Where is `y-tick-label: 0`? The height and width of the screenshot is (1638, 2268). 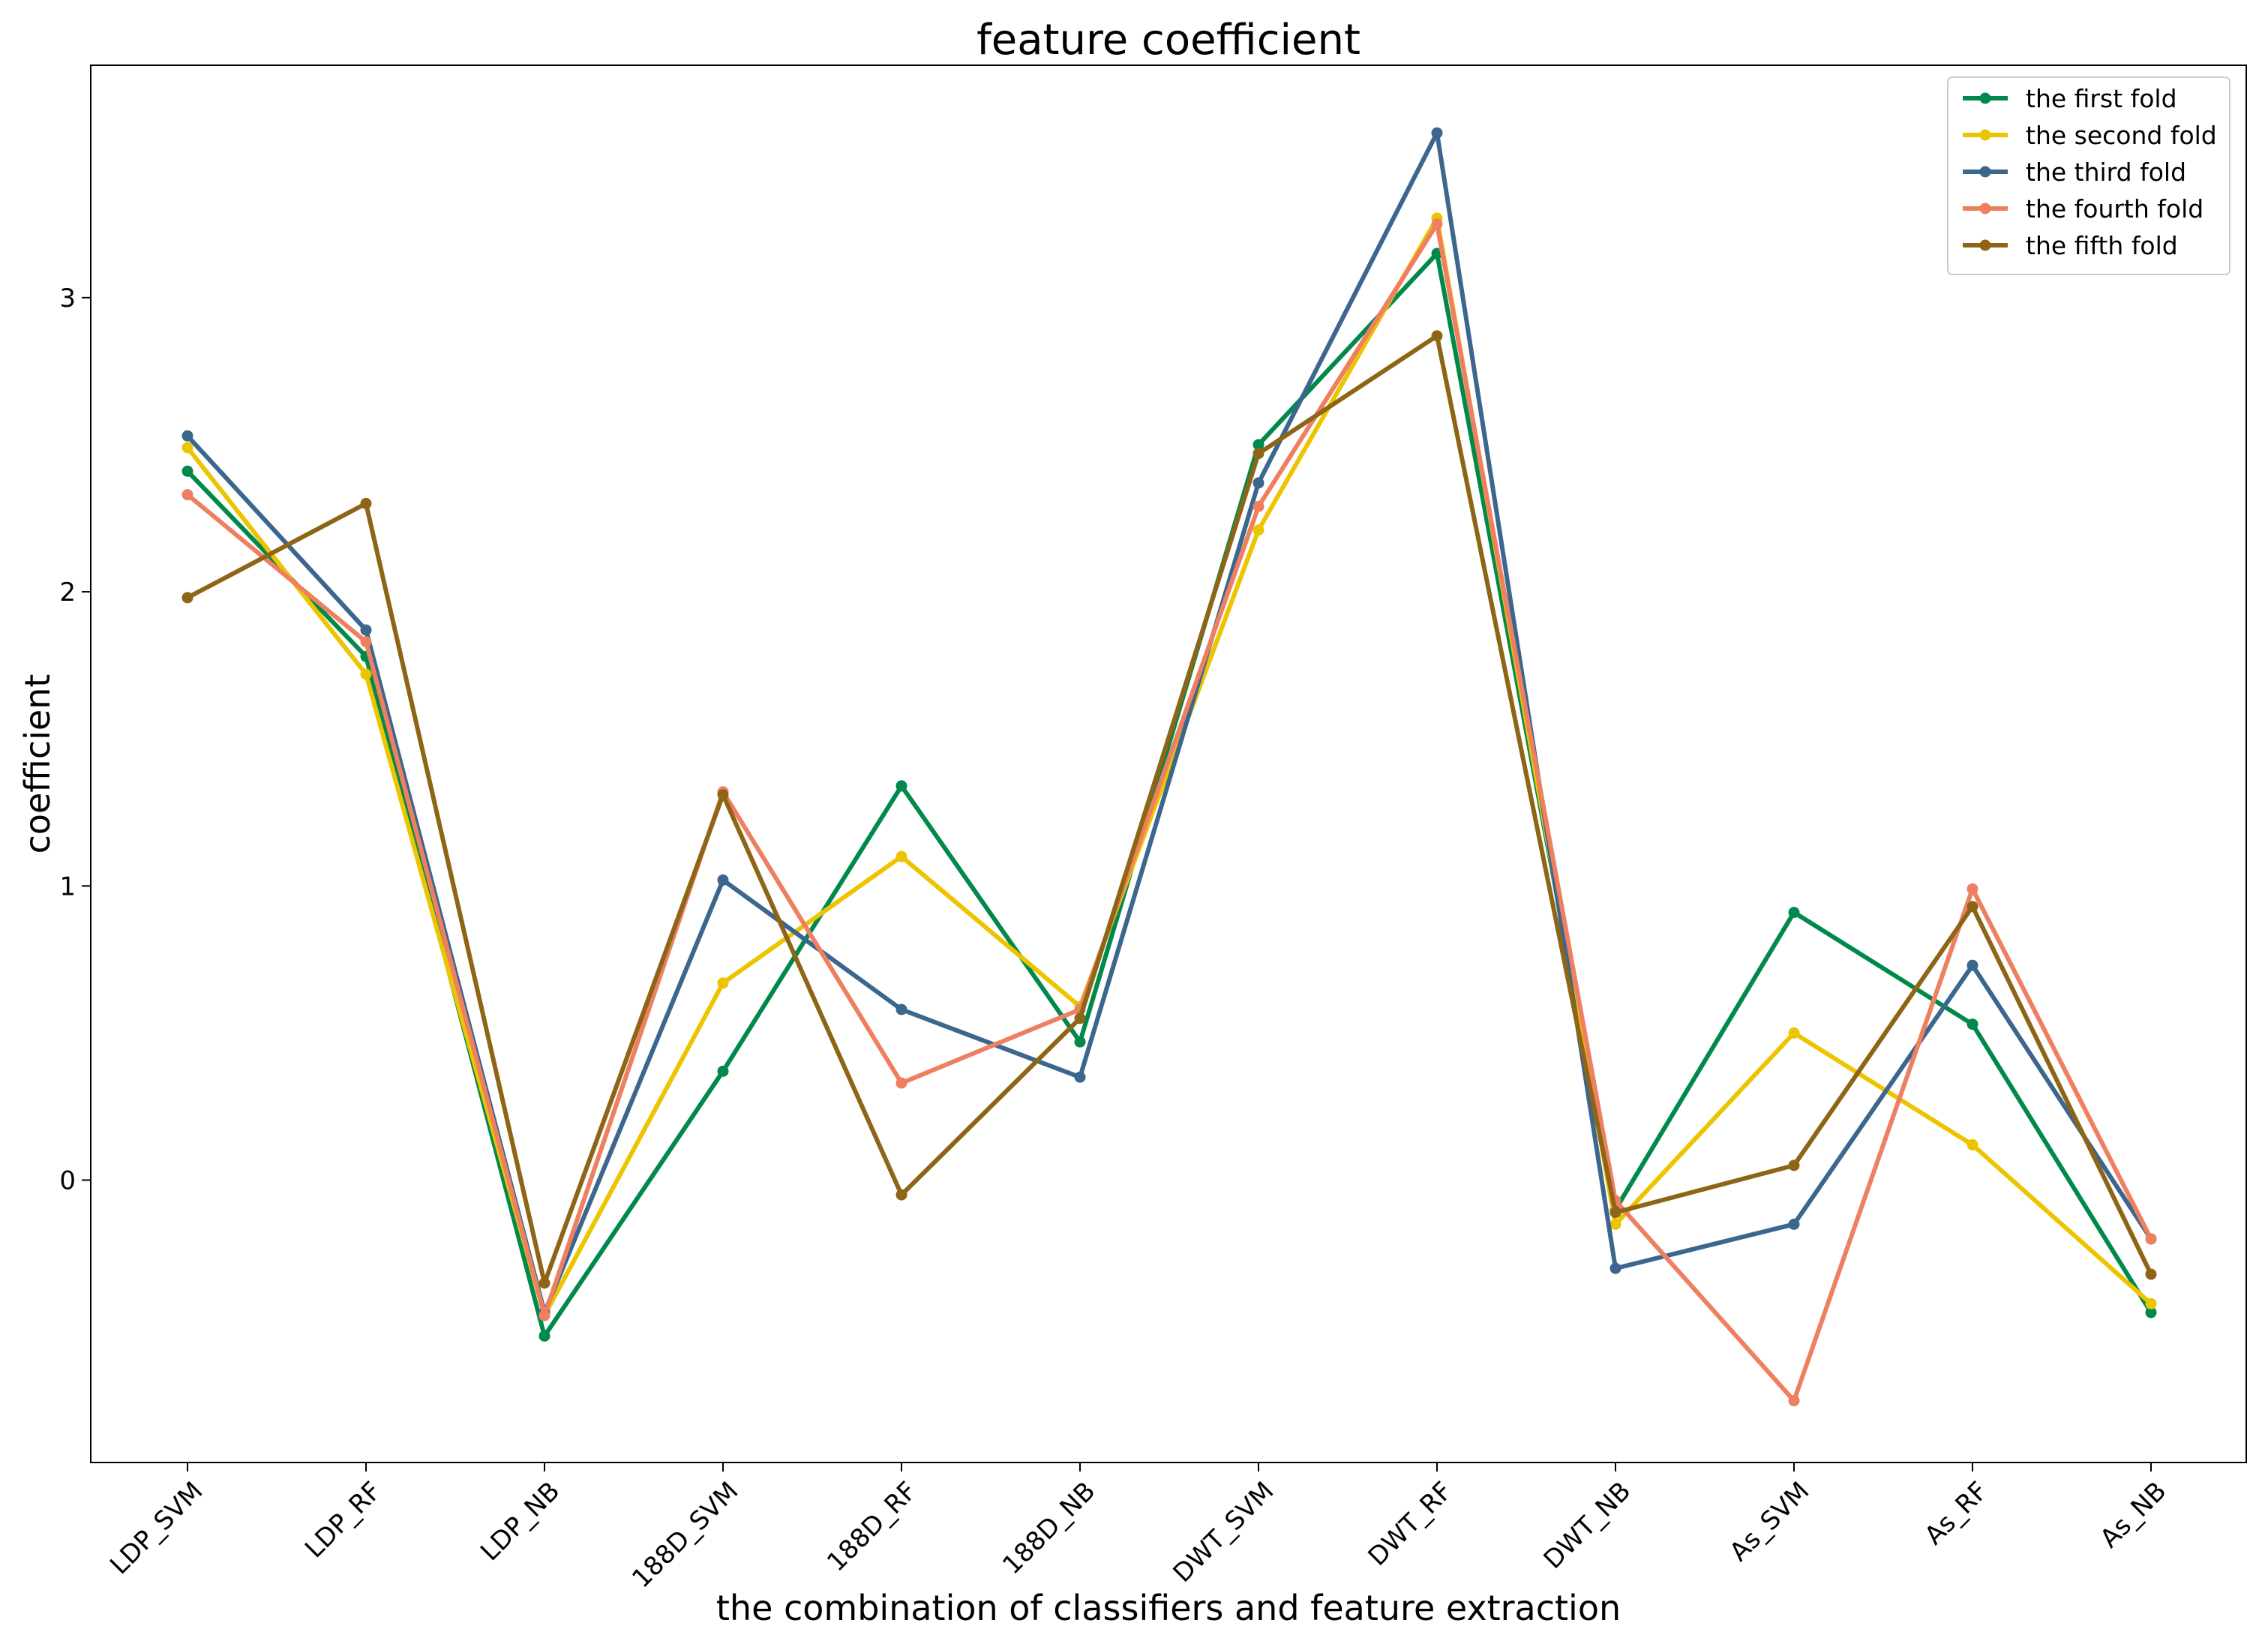
y-tick-label: 0 is located at coordinates (67, 1181).